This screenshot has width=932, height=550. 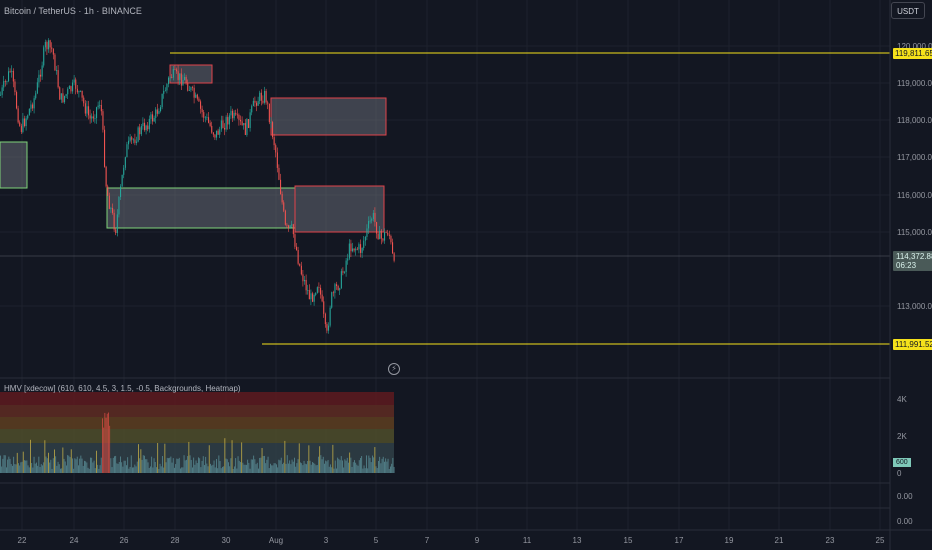 I want to click on symbol-title: Bitcoin / TetherUS · 1h · BINANCE, so click(x=73, y=11).